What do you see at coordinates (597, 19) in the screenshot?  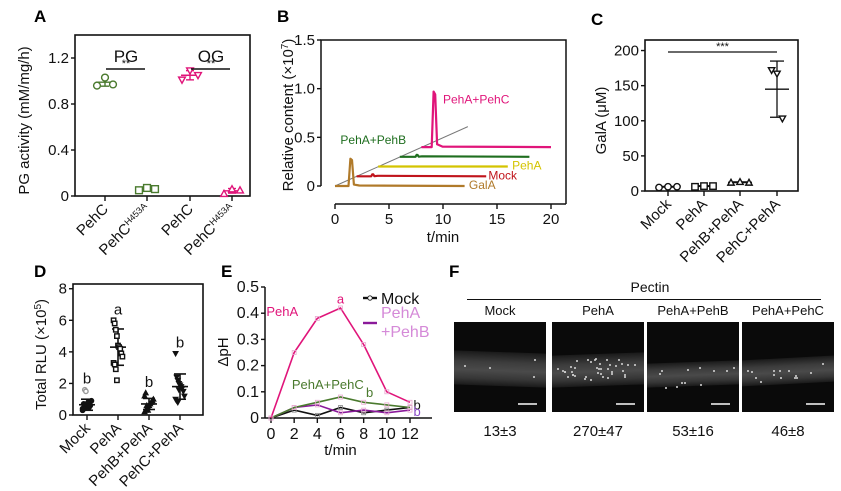 I see `panel-label-c: C` at bounding box center [597, 19].